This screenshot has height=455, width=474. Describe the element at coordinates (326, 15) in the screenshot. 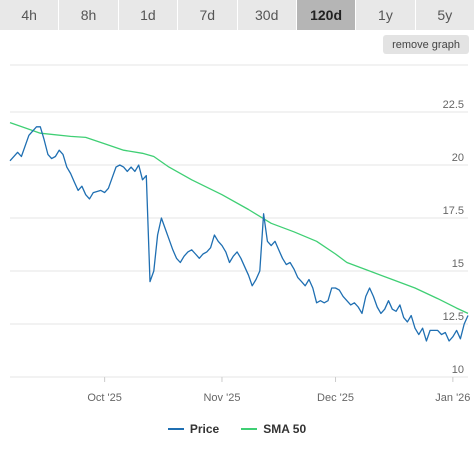

I see `tab-120d: 120d` at that location.